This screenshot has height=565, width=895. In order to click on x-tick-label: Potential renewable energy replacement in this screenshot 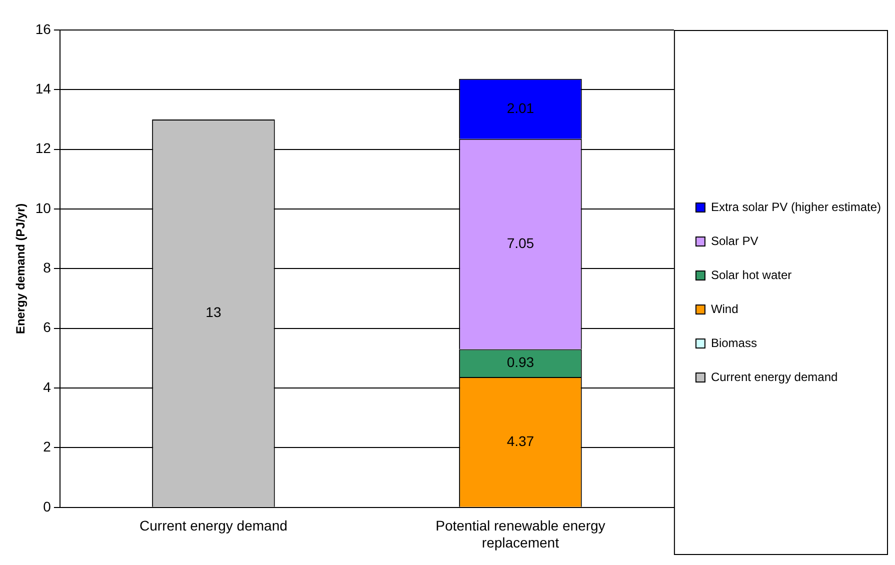, I will do `click(521, 534)`.